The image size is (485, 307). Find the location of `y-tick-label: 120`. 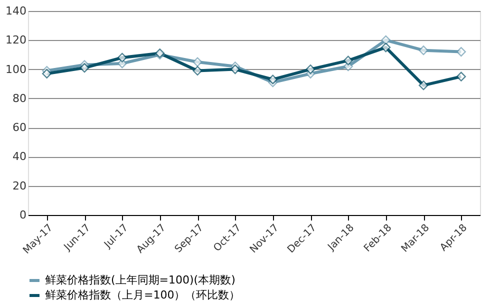

y-tick-label: 120 is located at coordinates (16, 40).